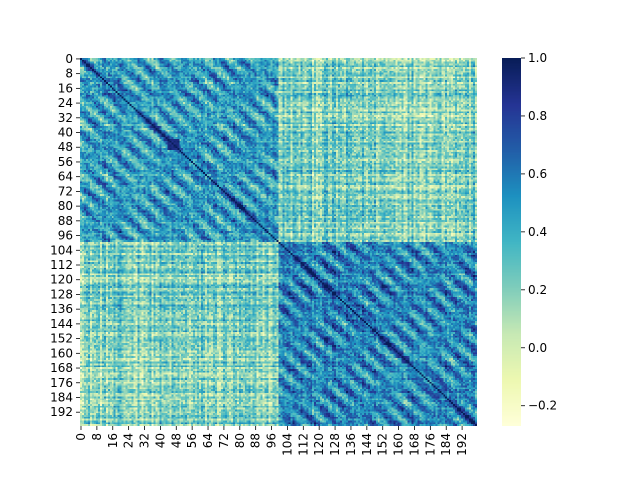  What do you see at coordinates (303, 444) in the screenshot?
I see `x-tick-label: 112` at bounding box center [303, 444].